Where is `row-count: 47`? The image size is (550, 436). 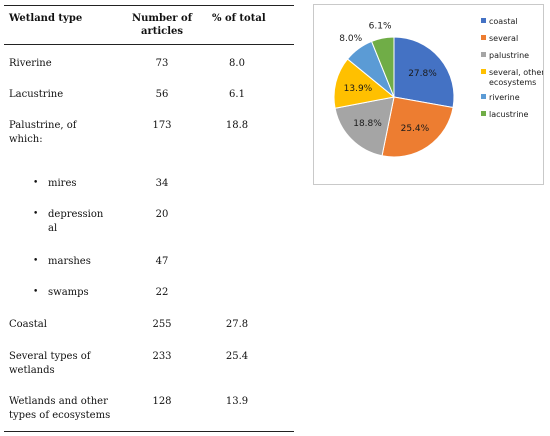 row-count: 47 is located at coordinates (162, 261).